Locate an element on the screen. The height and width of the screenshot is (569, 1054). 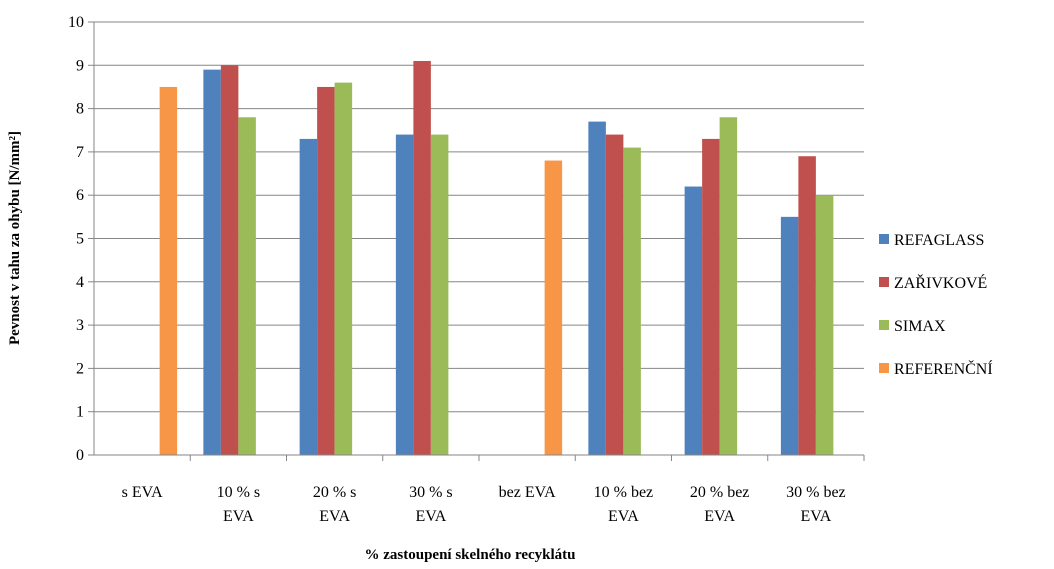
y-tick-label: 0 is located at coordinates (80, 455).